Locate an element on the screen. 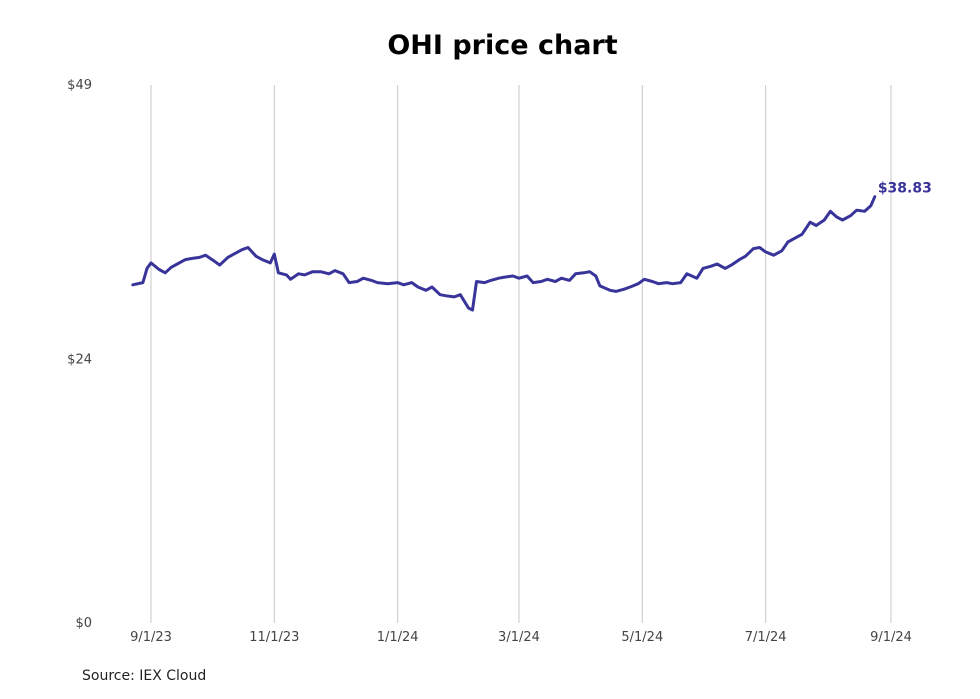 This screenshot has height=699, width=980. x-tick-label: 3/1/24 is located at coordinates (519, 637).